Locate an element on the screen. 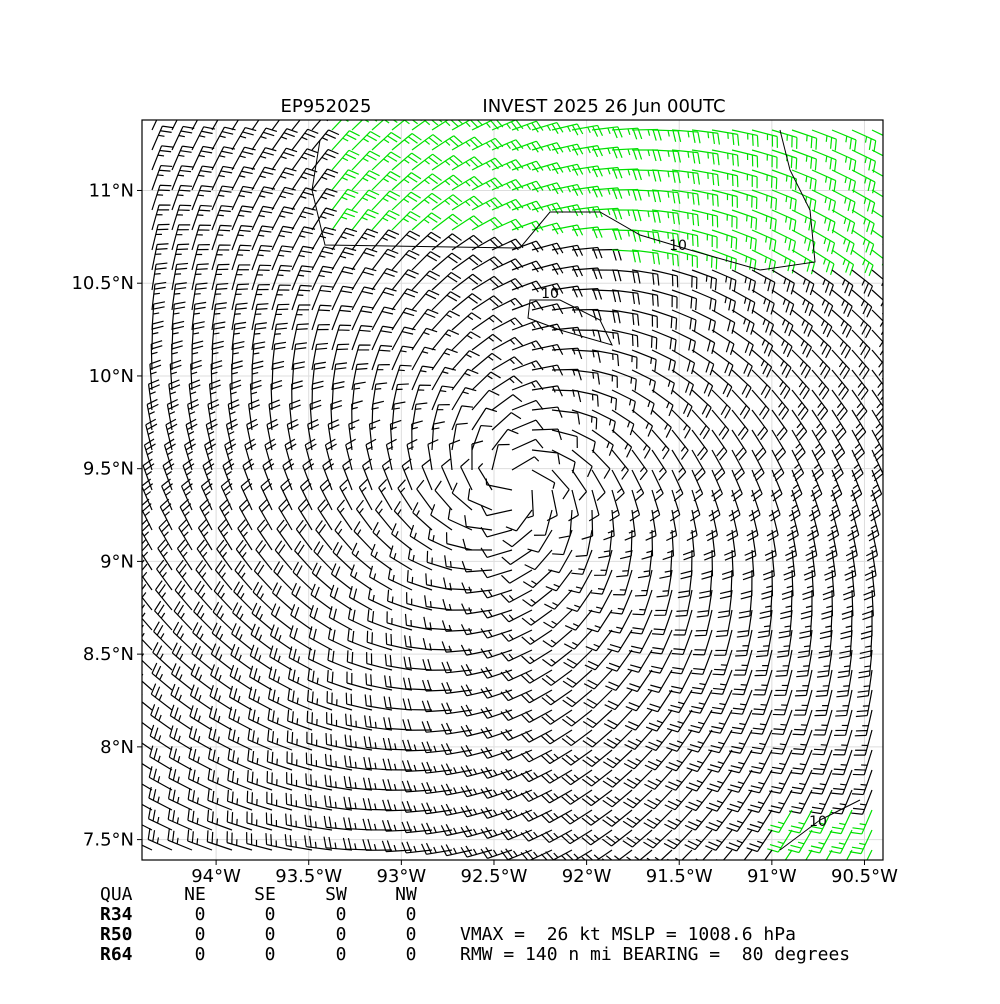 The image size is (1000, 1004). x-tick-label: 91°W is located at coordinates (772, 876).